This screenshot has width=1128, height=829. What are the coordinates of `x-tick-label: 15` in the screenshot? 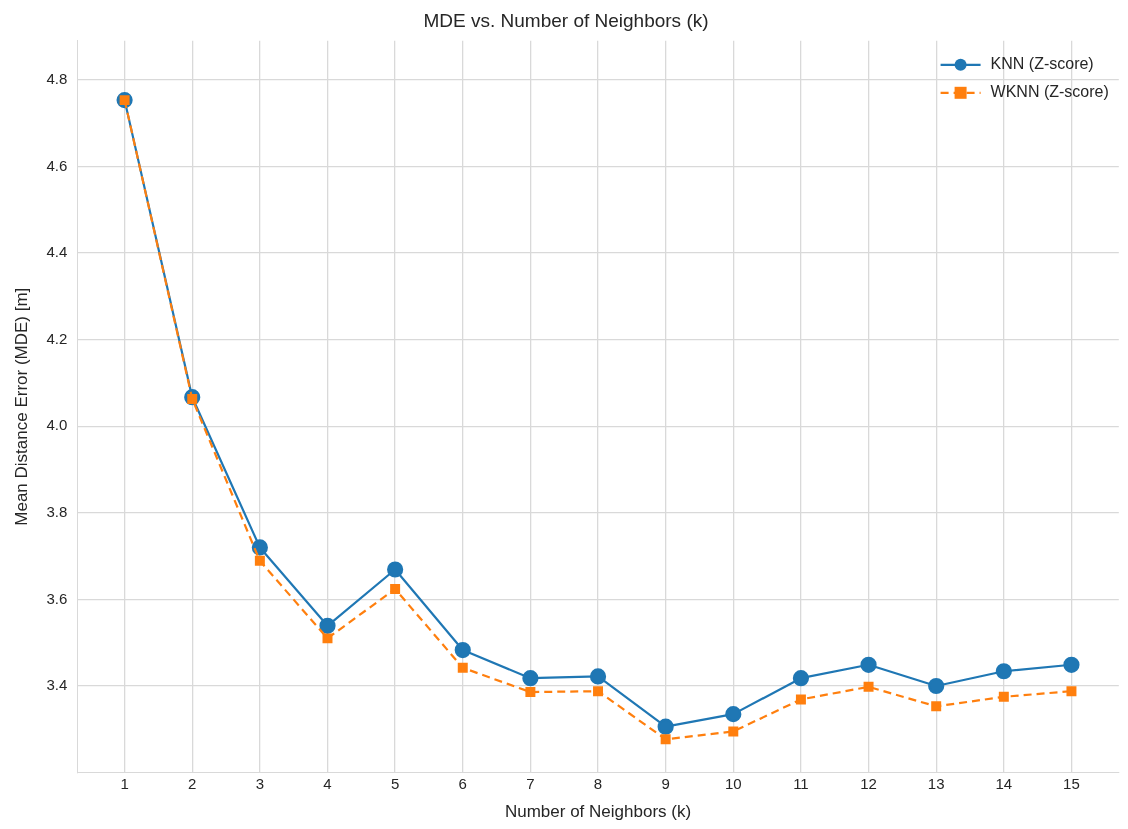 It's located at (1071, 783).